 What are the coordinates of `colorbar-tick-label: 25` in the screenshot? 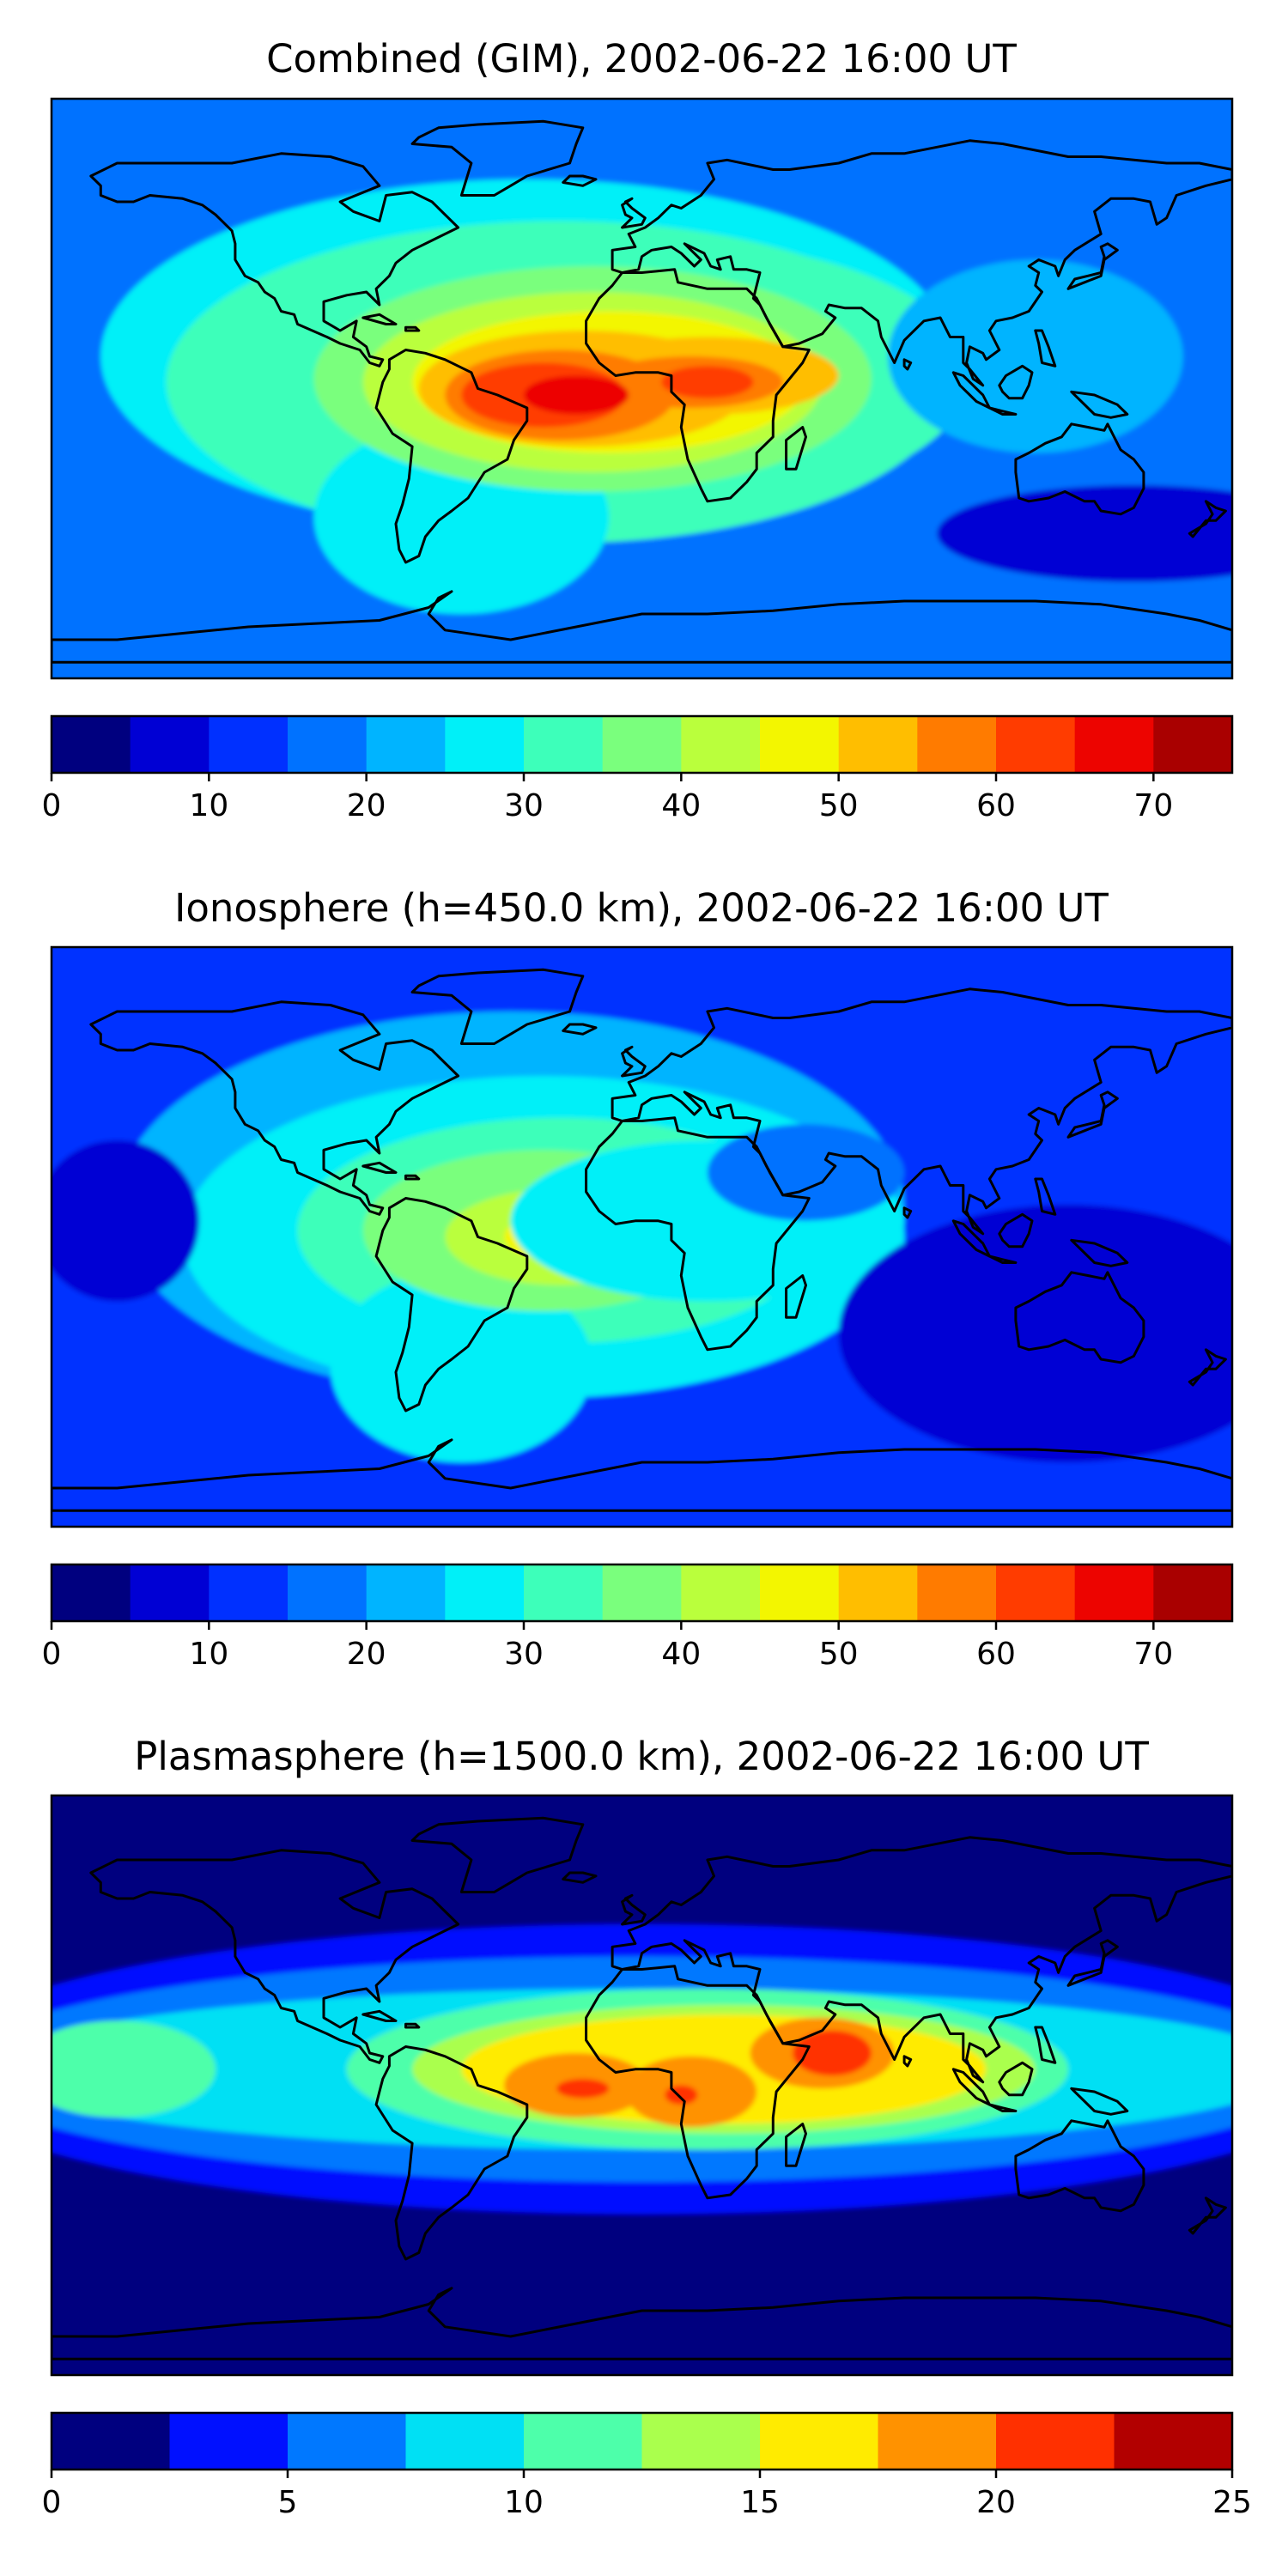 It's located at (1232, 2502).